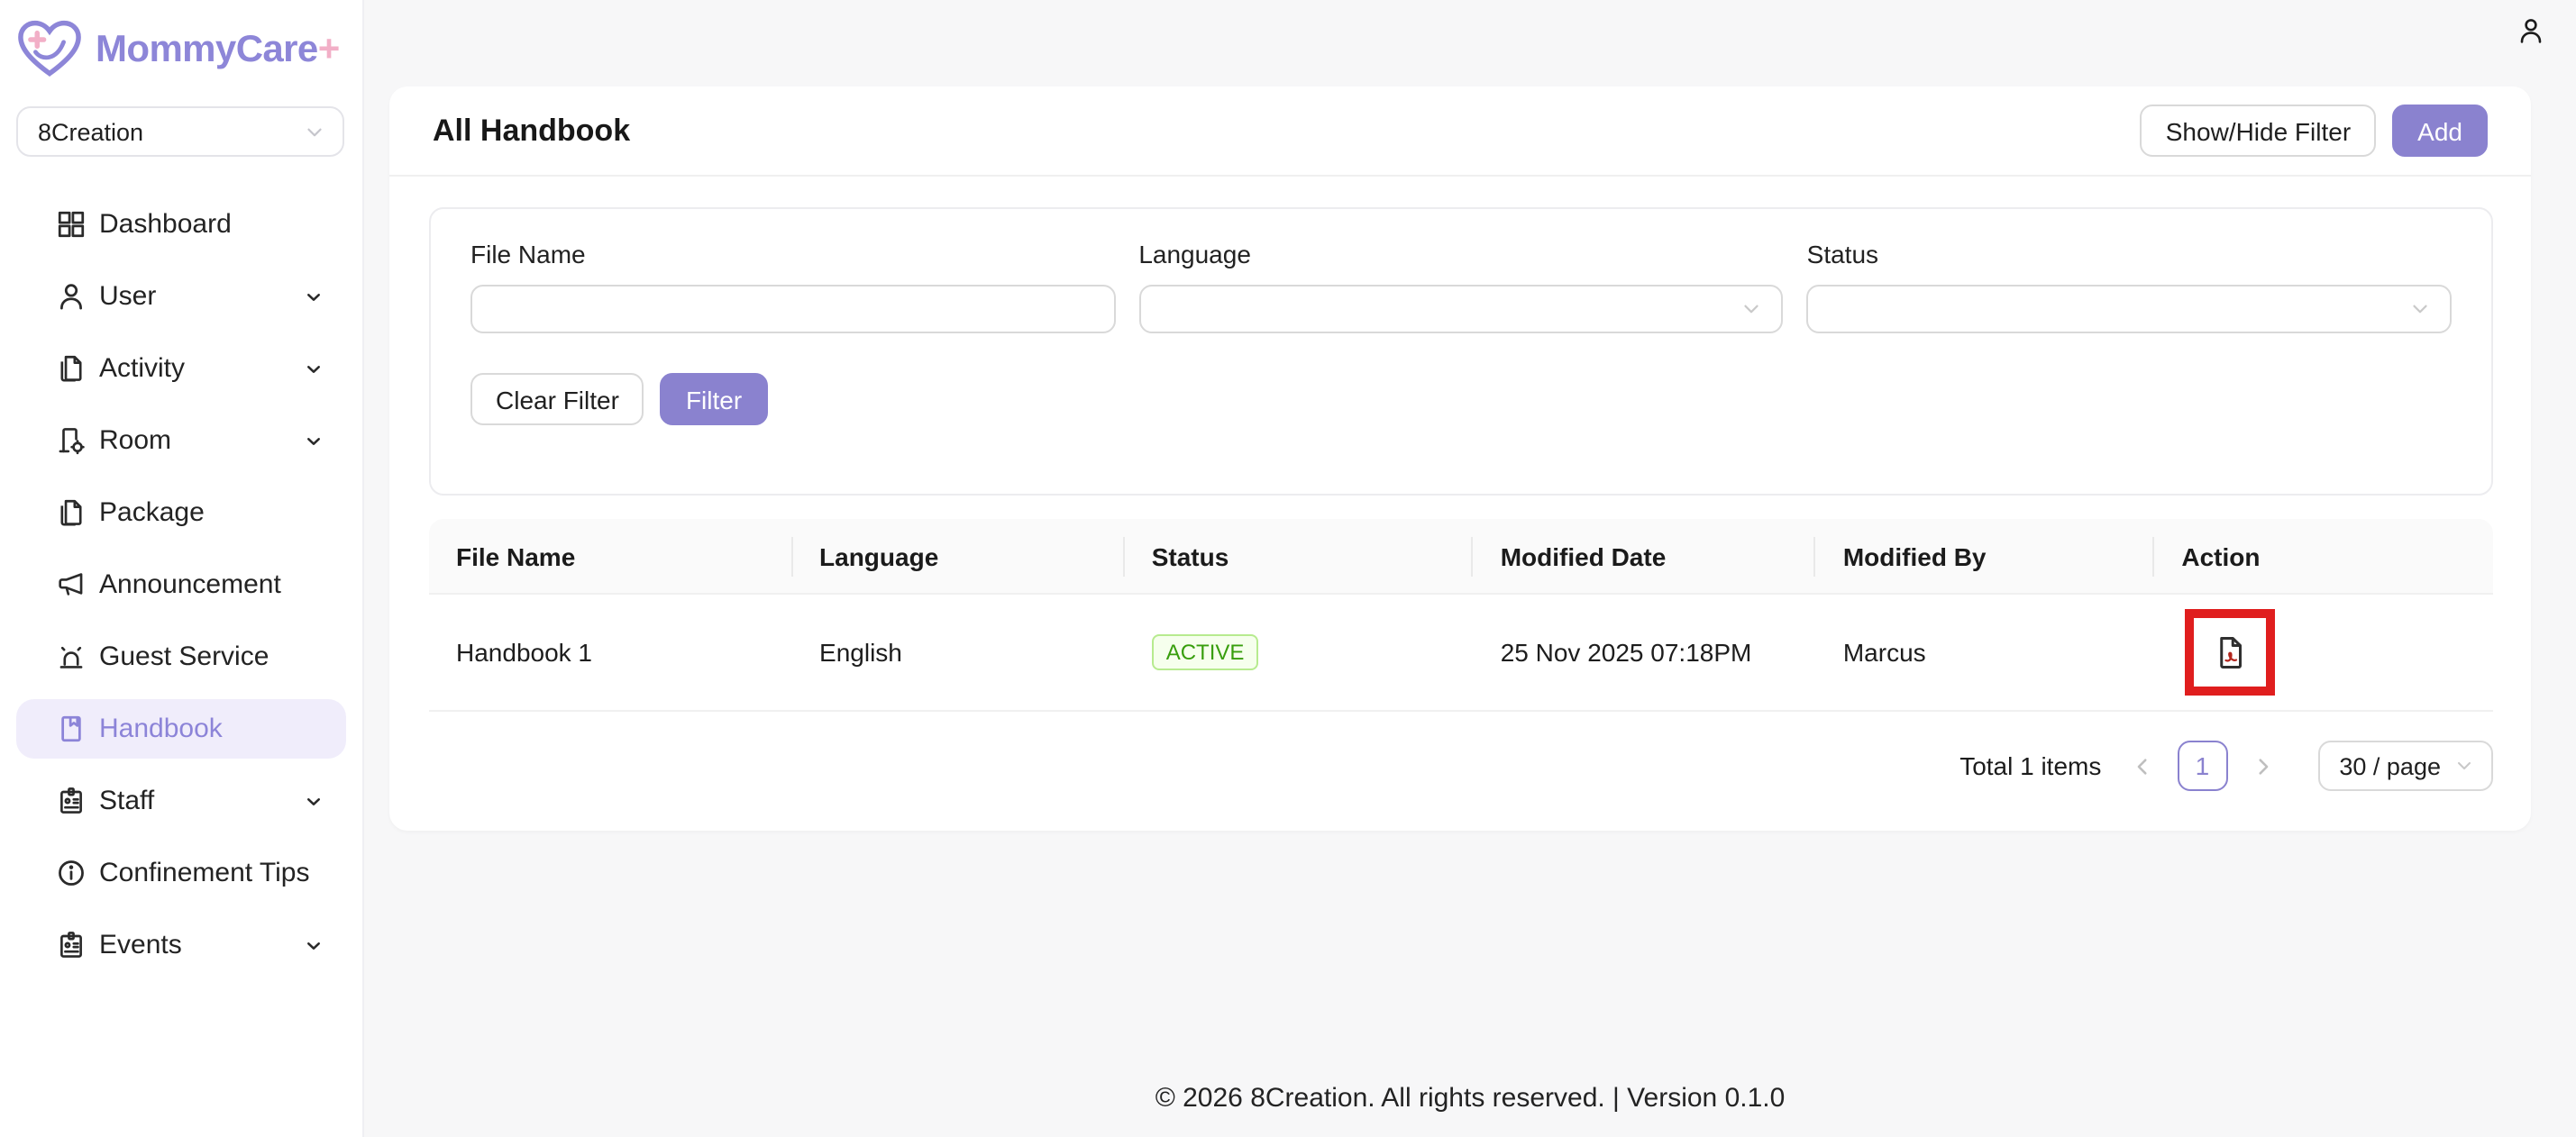  I want to click on filter-field-language: Language, so click(1461, 287).